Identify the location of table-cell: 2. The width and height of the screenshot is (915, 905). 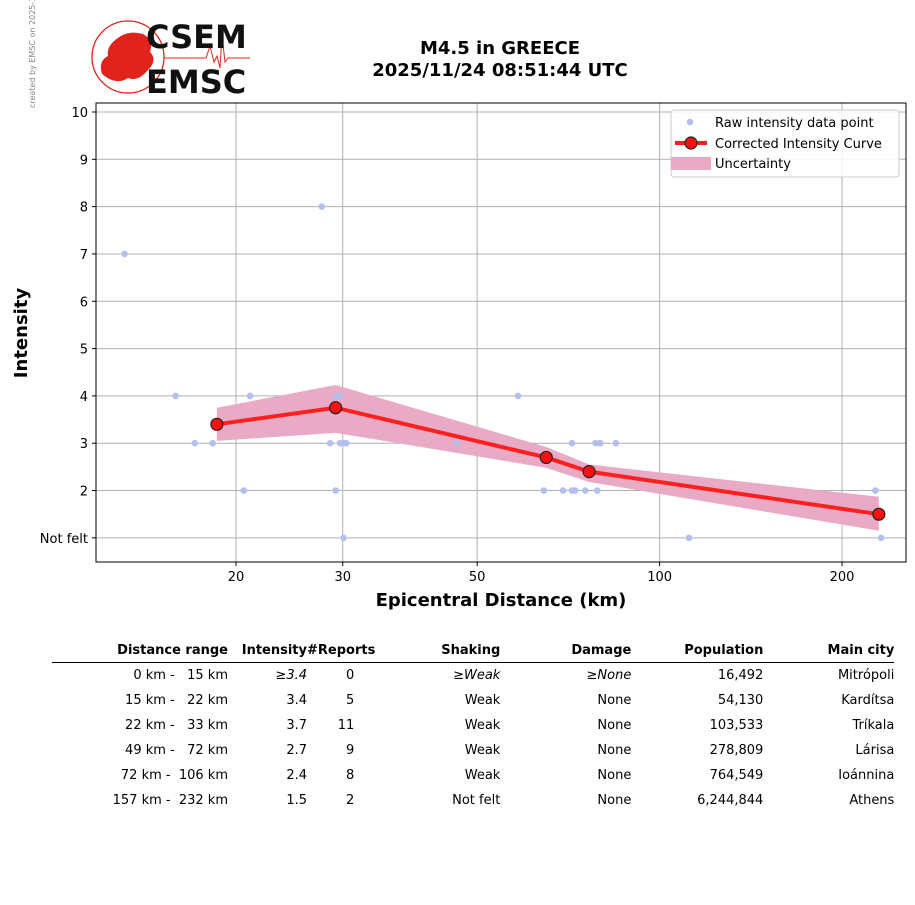
(350, 800).